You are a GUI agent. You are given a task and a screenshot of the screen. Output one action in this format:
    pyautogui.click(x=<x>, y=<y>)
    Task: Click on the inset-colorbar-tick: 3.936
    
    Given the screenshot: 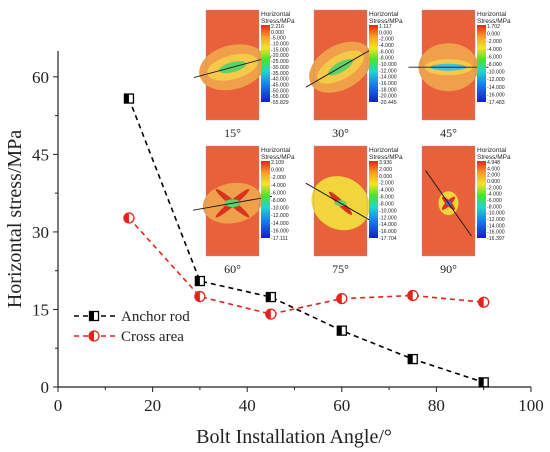 What is the action you would take?
    pyautogui.click(x=385, y=163)
    